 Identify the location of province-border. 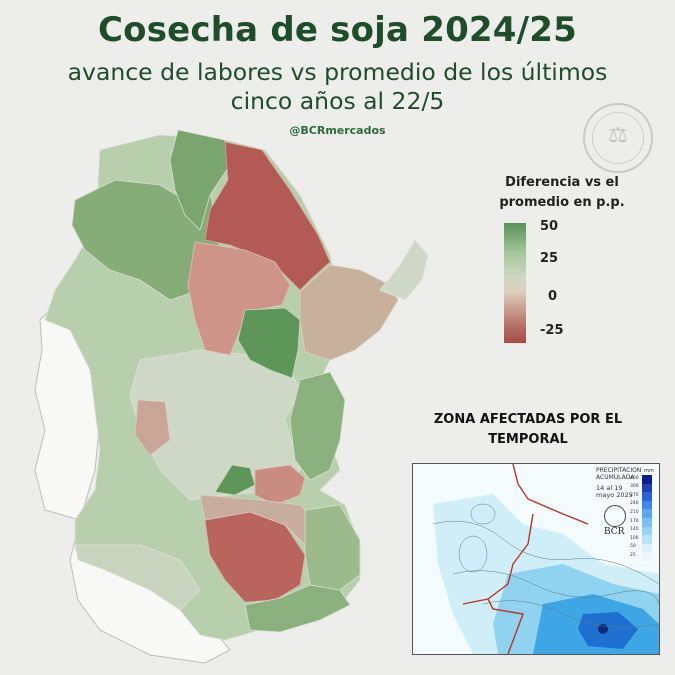
(525, 559).